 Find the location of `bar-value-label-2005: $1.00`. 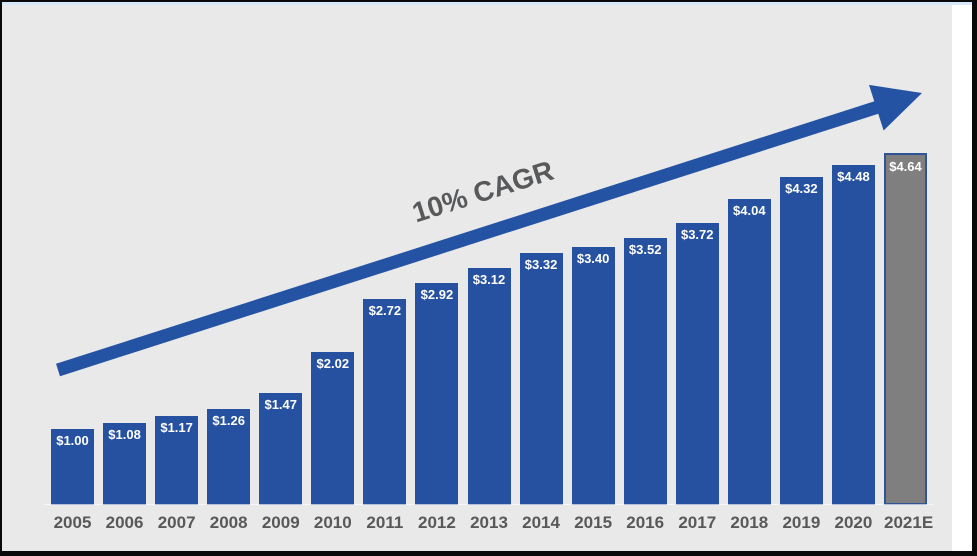

bar-value-label-2005: $1.00 is located at coordinates (72, 441).